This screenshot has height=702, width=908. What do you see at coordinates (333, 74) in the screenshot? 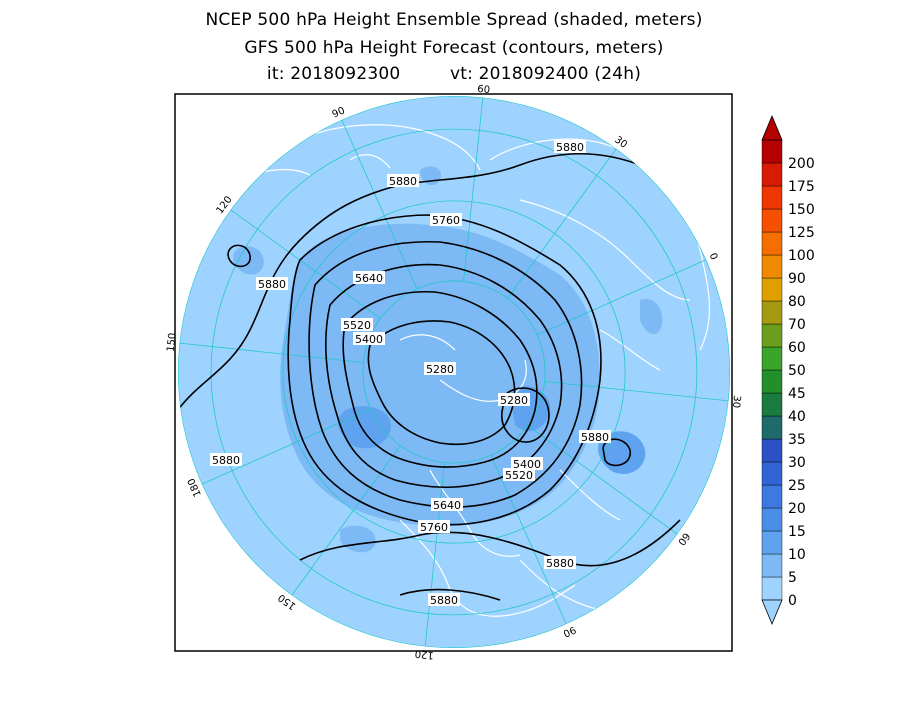
I see `init-time: it: 2018092300` at bounding box center [333, 74].